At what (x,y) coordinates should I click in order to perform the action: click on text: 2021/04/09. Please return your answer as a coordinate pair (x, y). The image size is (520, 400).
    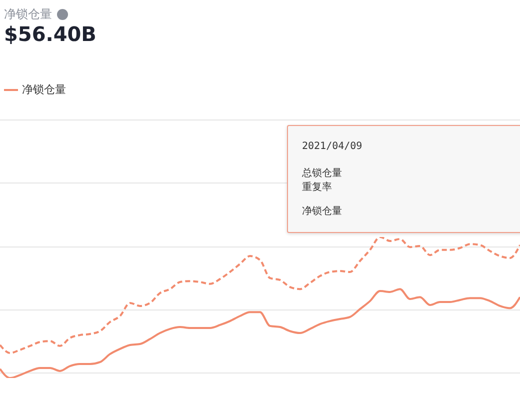
    Looking at the image, I should click on (332, 146).